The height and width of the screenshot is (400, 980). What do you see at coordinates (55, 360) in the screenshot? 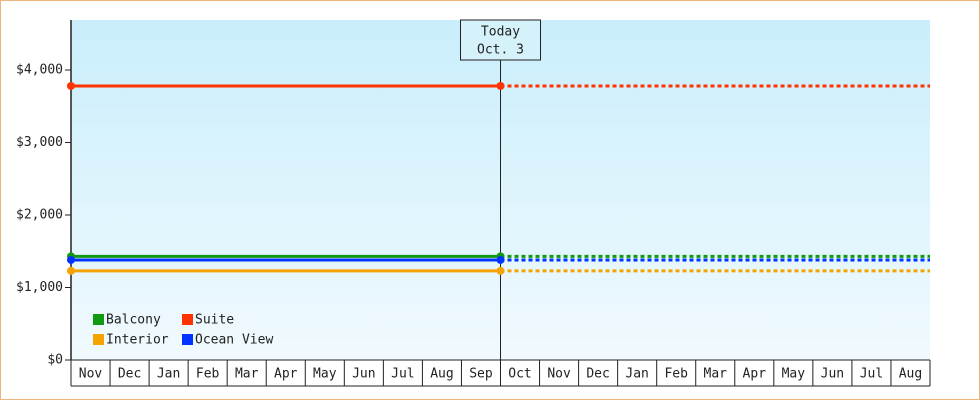
I see `y-tick-label: $0` at bounding box center [55, 360].